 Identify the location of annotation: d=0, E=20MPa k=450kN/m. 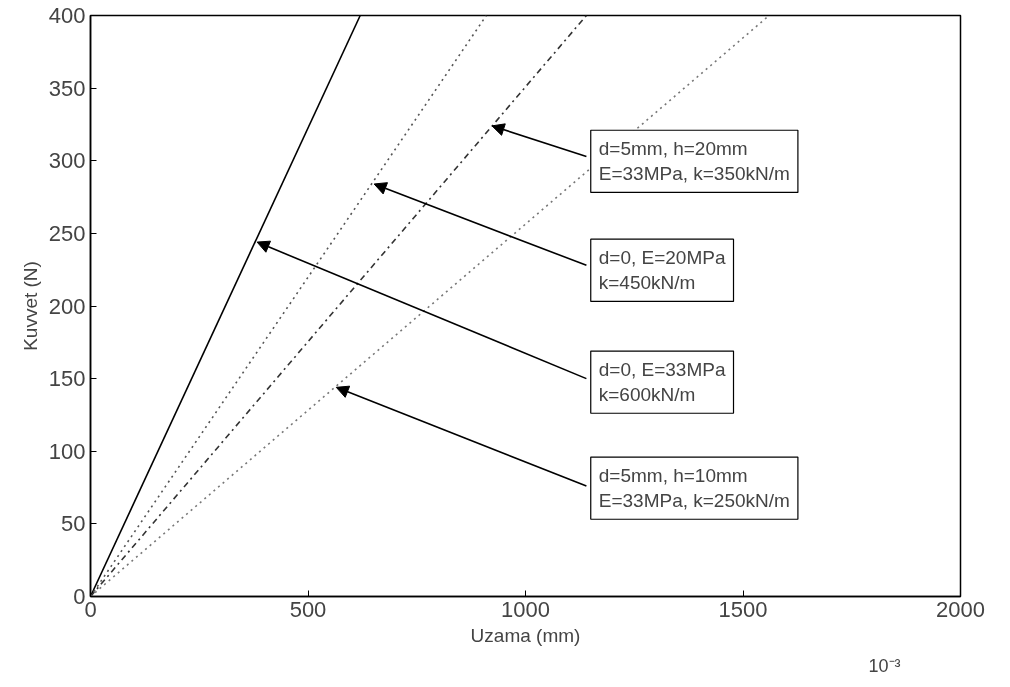
(662, 270).